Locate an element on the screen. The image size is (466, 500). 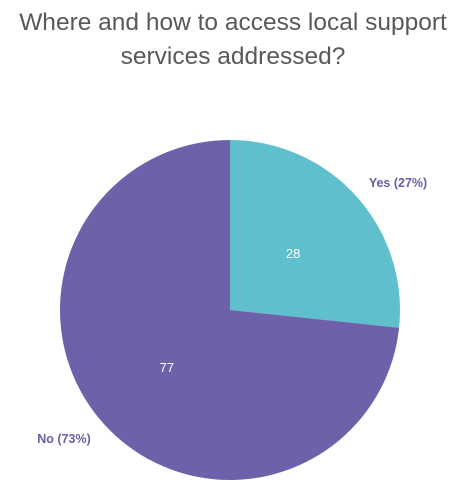
chart-title-line-2: services addressed? is located at coordinates (233, 56).